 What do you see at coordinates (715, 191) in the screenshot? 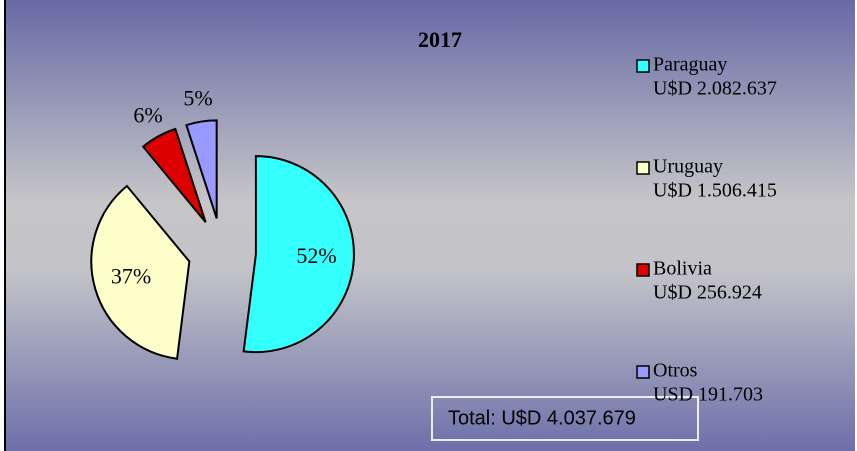
I see `legend-amount: U$D 1.506.415` at bounding box center [715, 191].